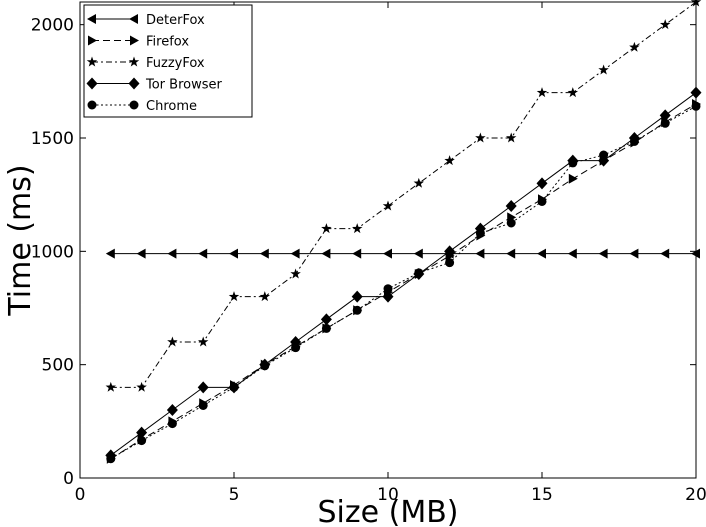 Image resolution: width=706 pixels, height=527 pixels. What do you see at coordinates (175, 63) in the screenshot?
I see `legend-label-fuzzyfox: FuzzyFox` at bounding box center [175, 63].